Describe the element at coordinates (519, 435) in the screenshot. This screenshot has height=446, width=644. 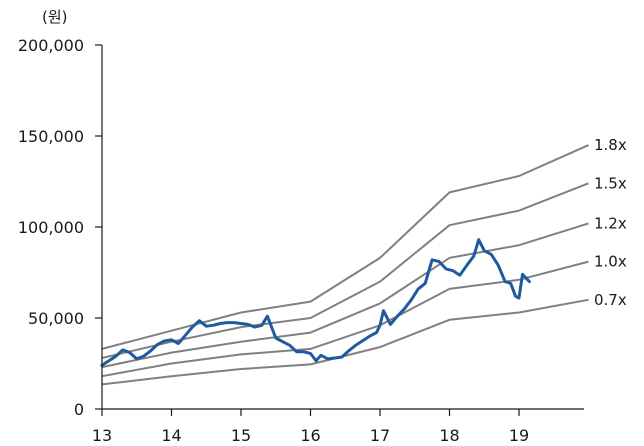
I see `x-tick-label: 19` at that location.